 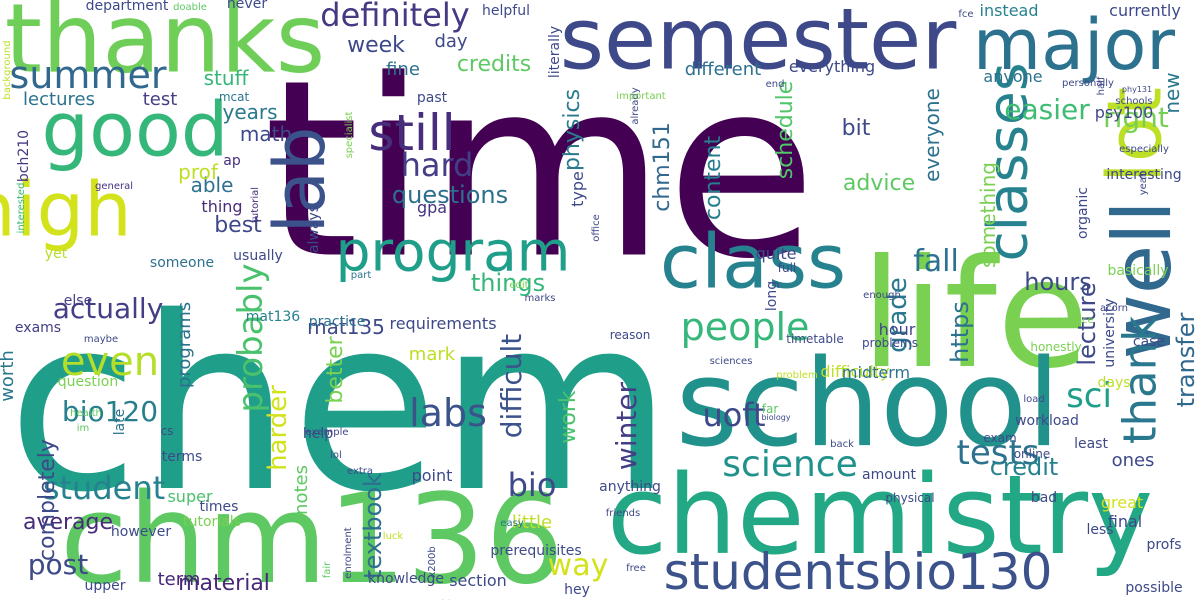 What do you see at coordinates (1088, 83) in the screenshot?
I see `cloud-word: personally` at bounding box center [1088, 83].